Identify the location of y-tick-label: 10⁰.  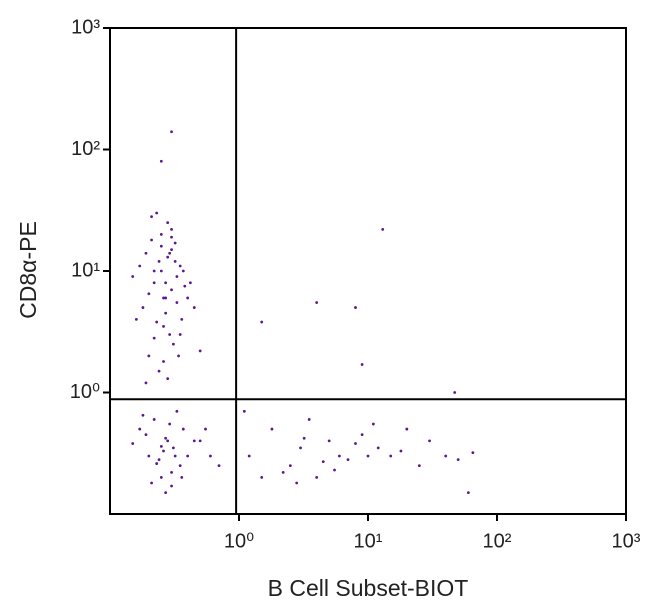
(85, 392).